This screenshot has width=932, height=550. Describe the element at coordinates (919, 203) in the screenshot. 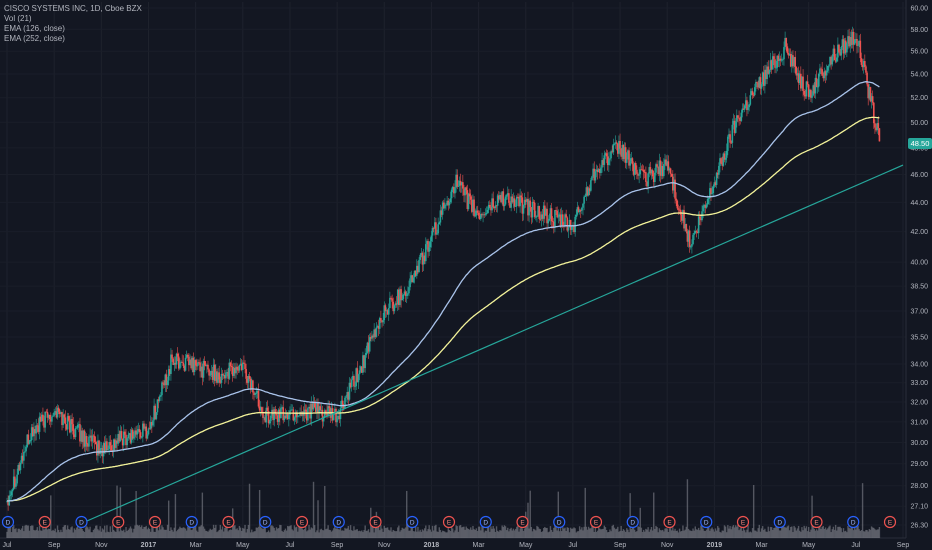

I see `y-tick-label: 44.00` at that location.